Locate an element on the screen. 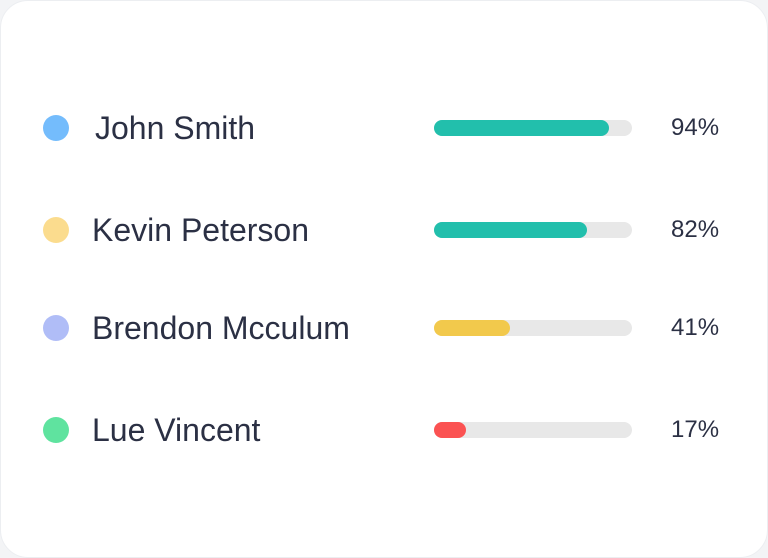 Image resolution: width=768 pixels, height=558 pixels. progress-percent: 82% is located at coordinates (695, 229).